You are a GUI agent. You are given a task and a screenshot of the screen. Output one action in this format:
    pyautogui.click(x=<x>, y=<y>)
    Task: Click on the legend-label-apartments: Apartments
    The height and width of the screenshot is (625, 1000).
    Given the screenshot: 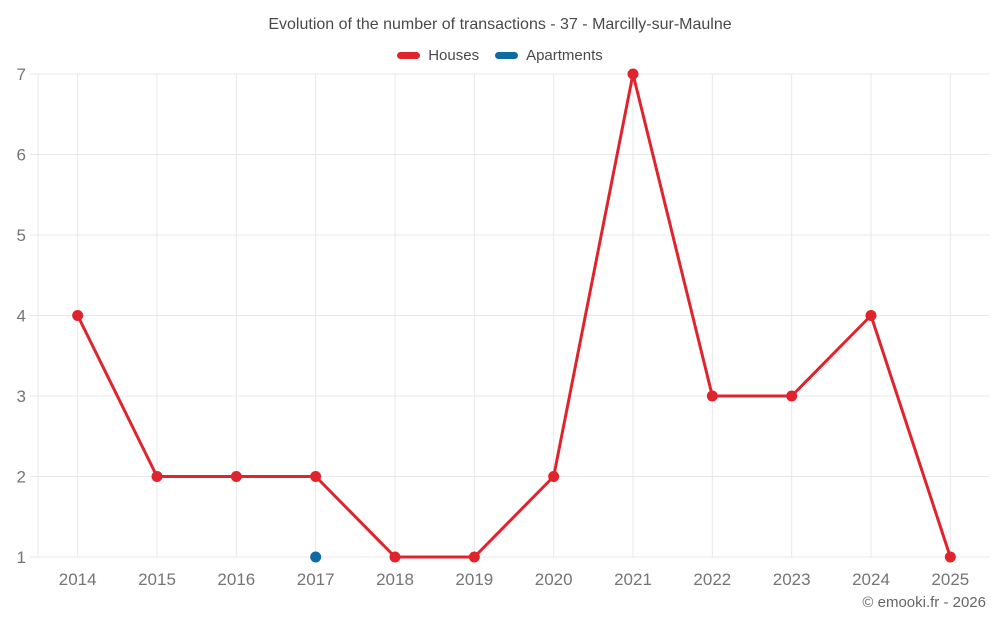 What is the action you would take?
    pyautogui.click(x=564, y=55)
    